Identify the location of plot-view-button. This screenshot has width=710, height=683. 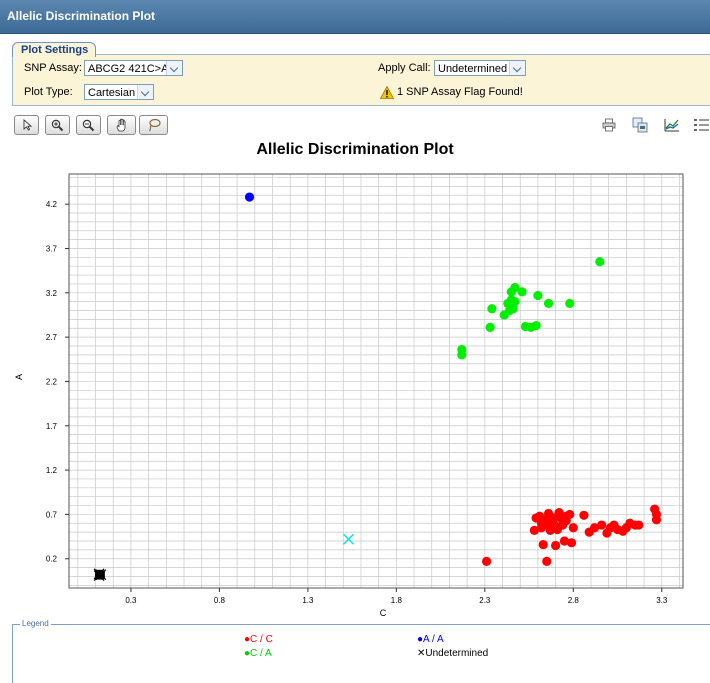
(672, 125).